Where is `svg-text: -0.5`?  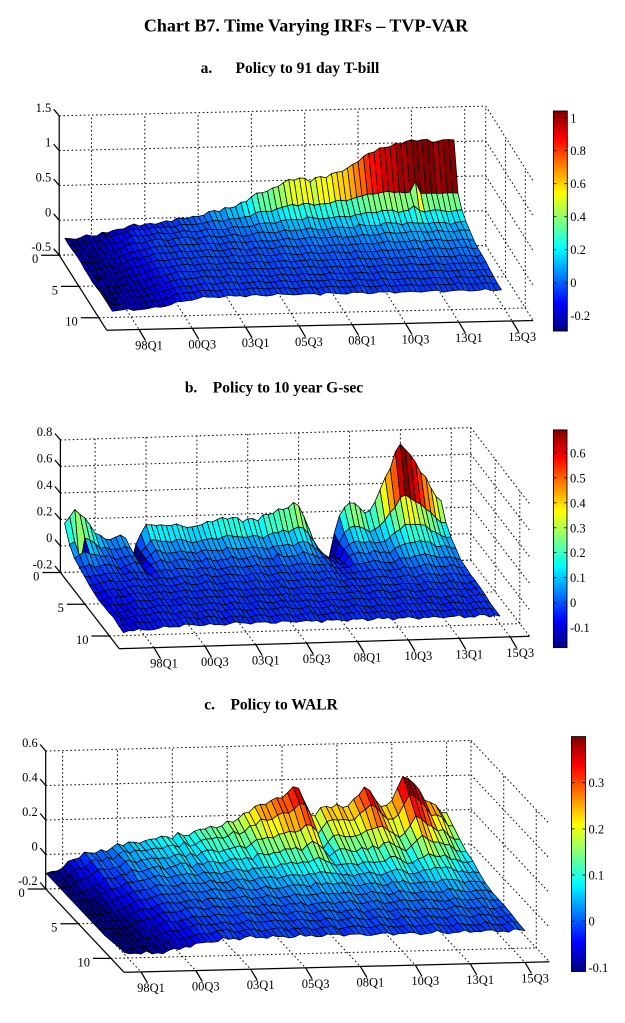
svg-text: -0.5 is located at coordinates (41, 247).